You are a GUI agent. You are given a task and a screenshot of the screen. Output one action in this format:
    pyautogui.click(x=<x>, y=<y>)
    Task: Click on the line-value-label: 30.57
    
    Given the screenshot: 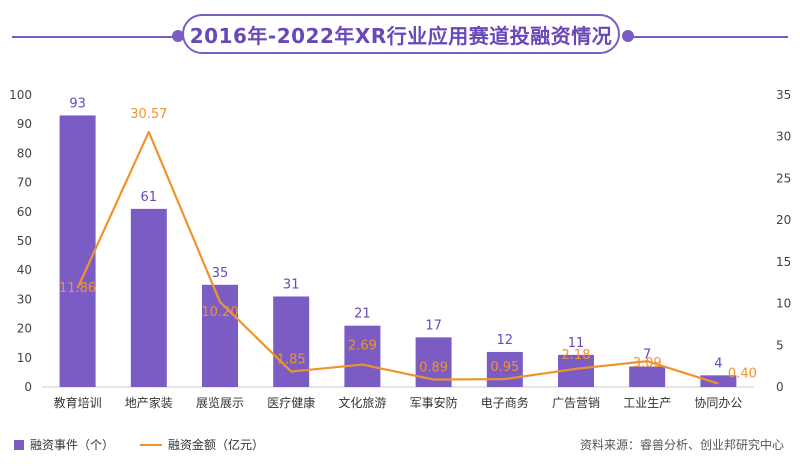 What is the action you would take?
    pyautogui.click(x=148, y=114)
    